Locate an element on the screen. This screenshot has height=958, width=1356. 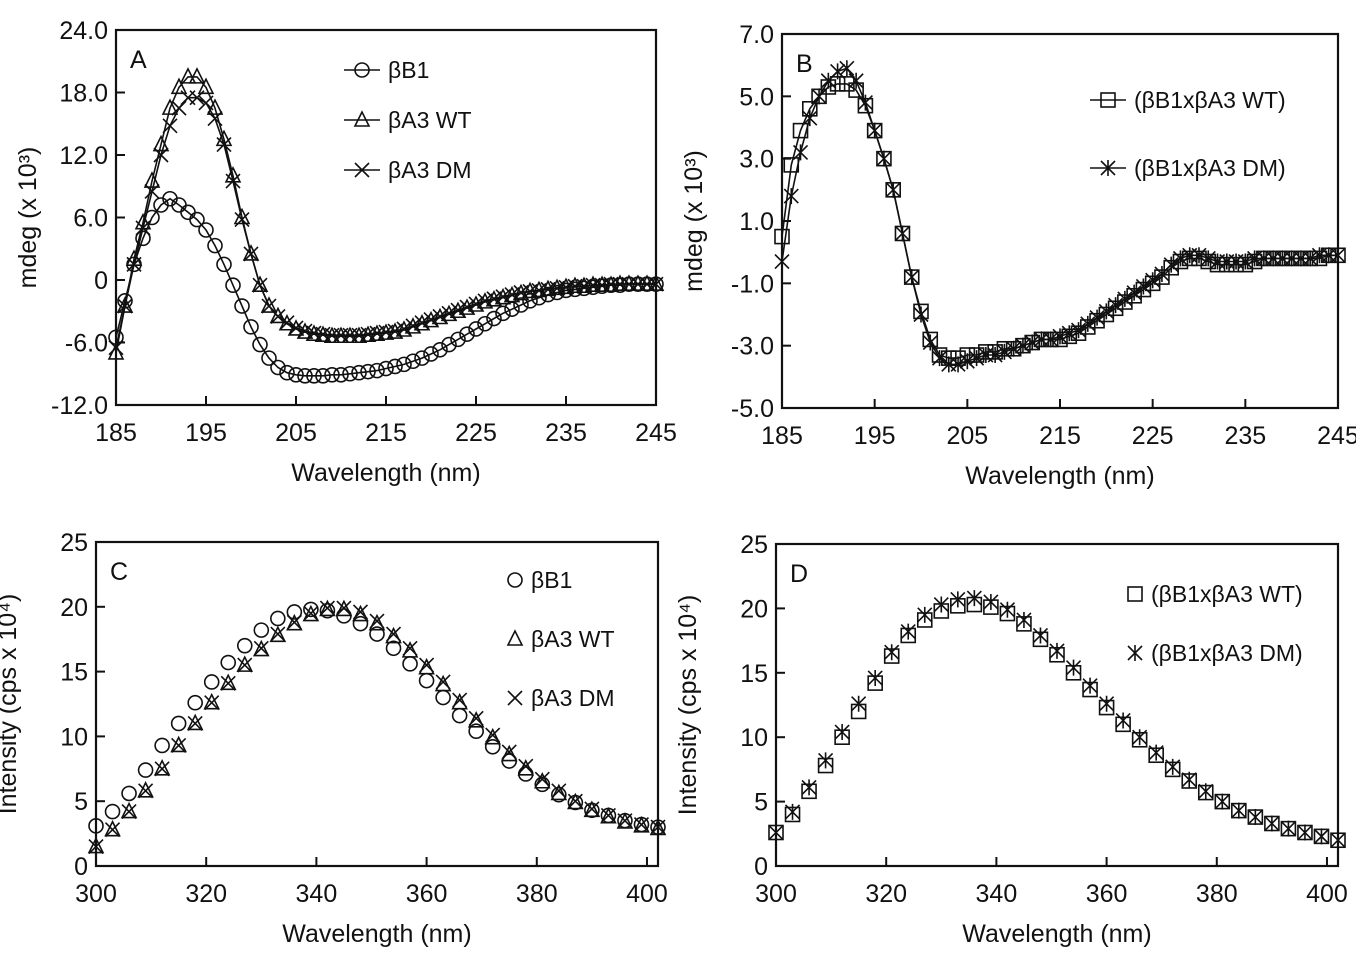
y-tick-label: -12.0 is located at coordinates (79, 406).